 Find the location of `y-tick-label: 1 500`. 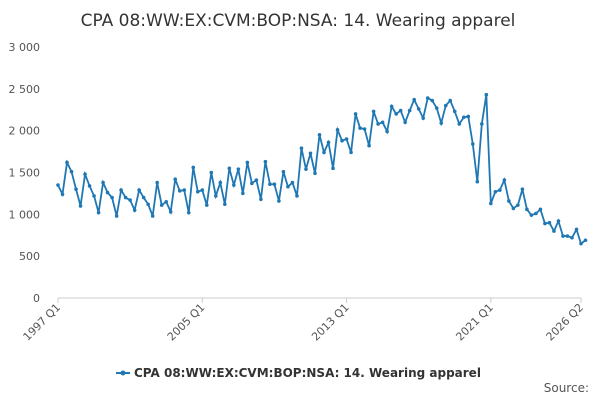

y-tick-label: 1 500 is located at coordinates (25, 173).